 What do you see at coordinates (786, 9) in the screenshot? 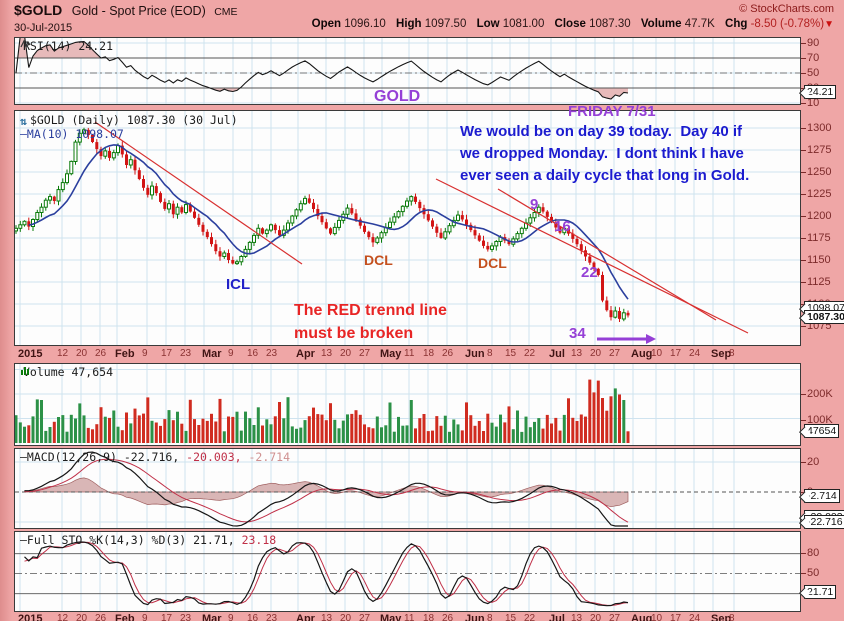
I see `copyright-label: © StockCharts.com` at bounding box center [786, 9].